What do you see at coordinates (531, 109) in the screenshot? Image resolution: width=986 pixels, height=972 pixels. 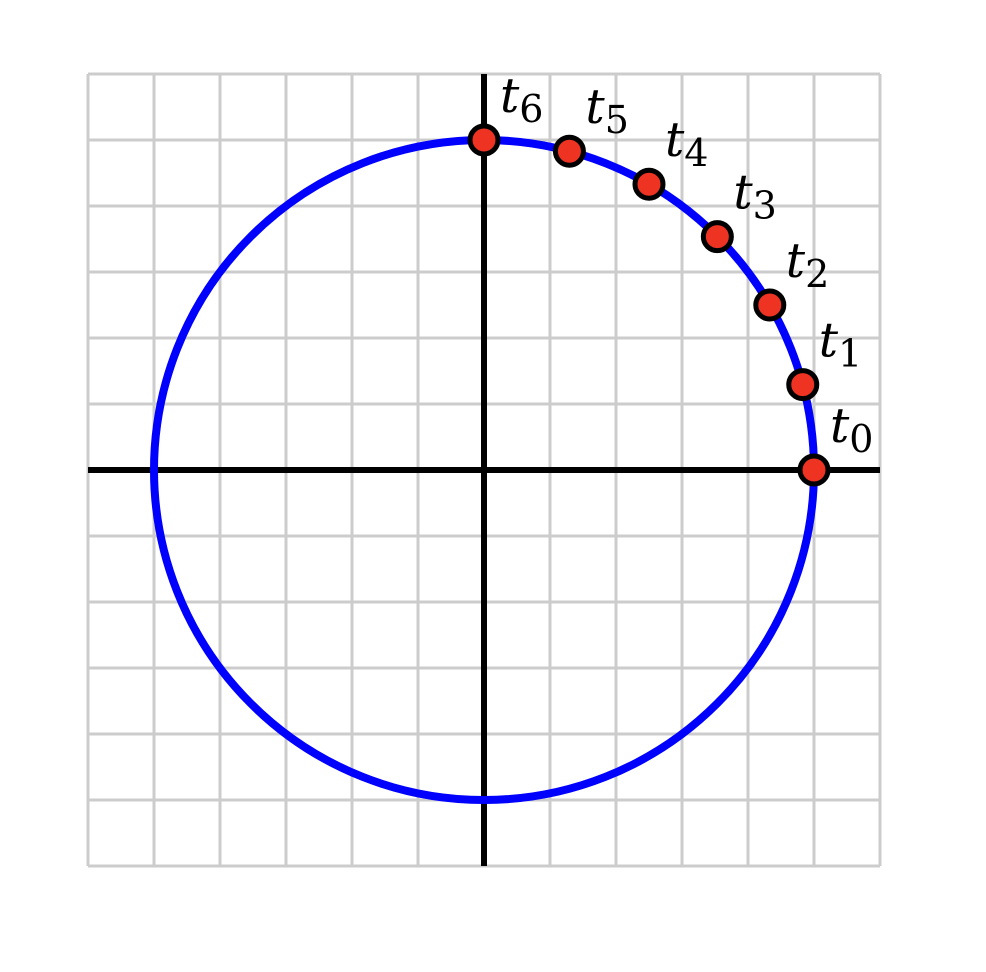 I see `point-label-subscript: 6` at bounding box center [531, 109].